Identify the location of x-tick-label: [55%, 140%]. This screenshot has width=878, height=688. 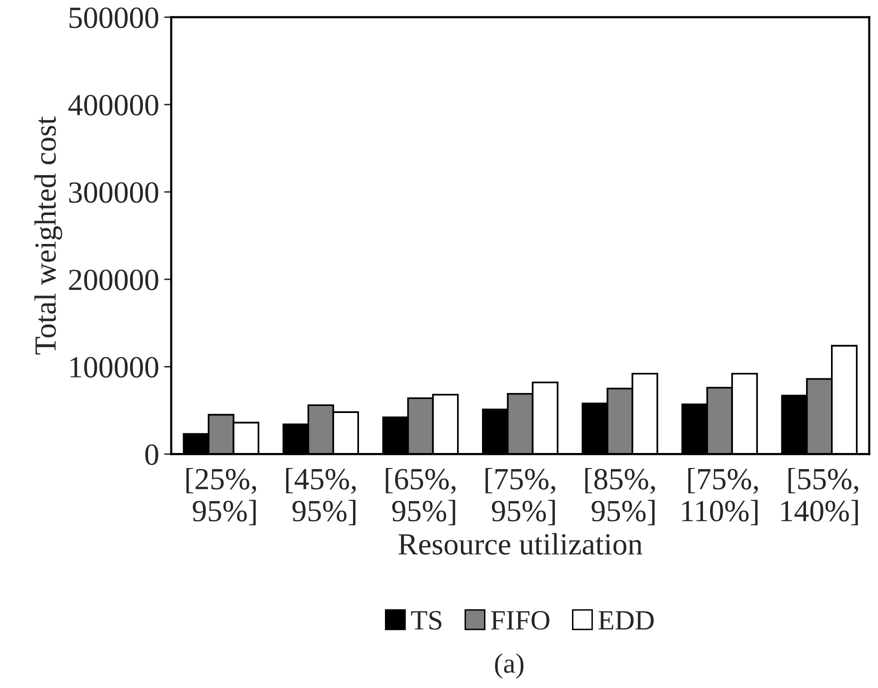
(819, 497).